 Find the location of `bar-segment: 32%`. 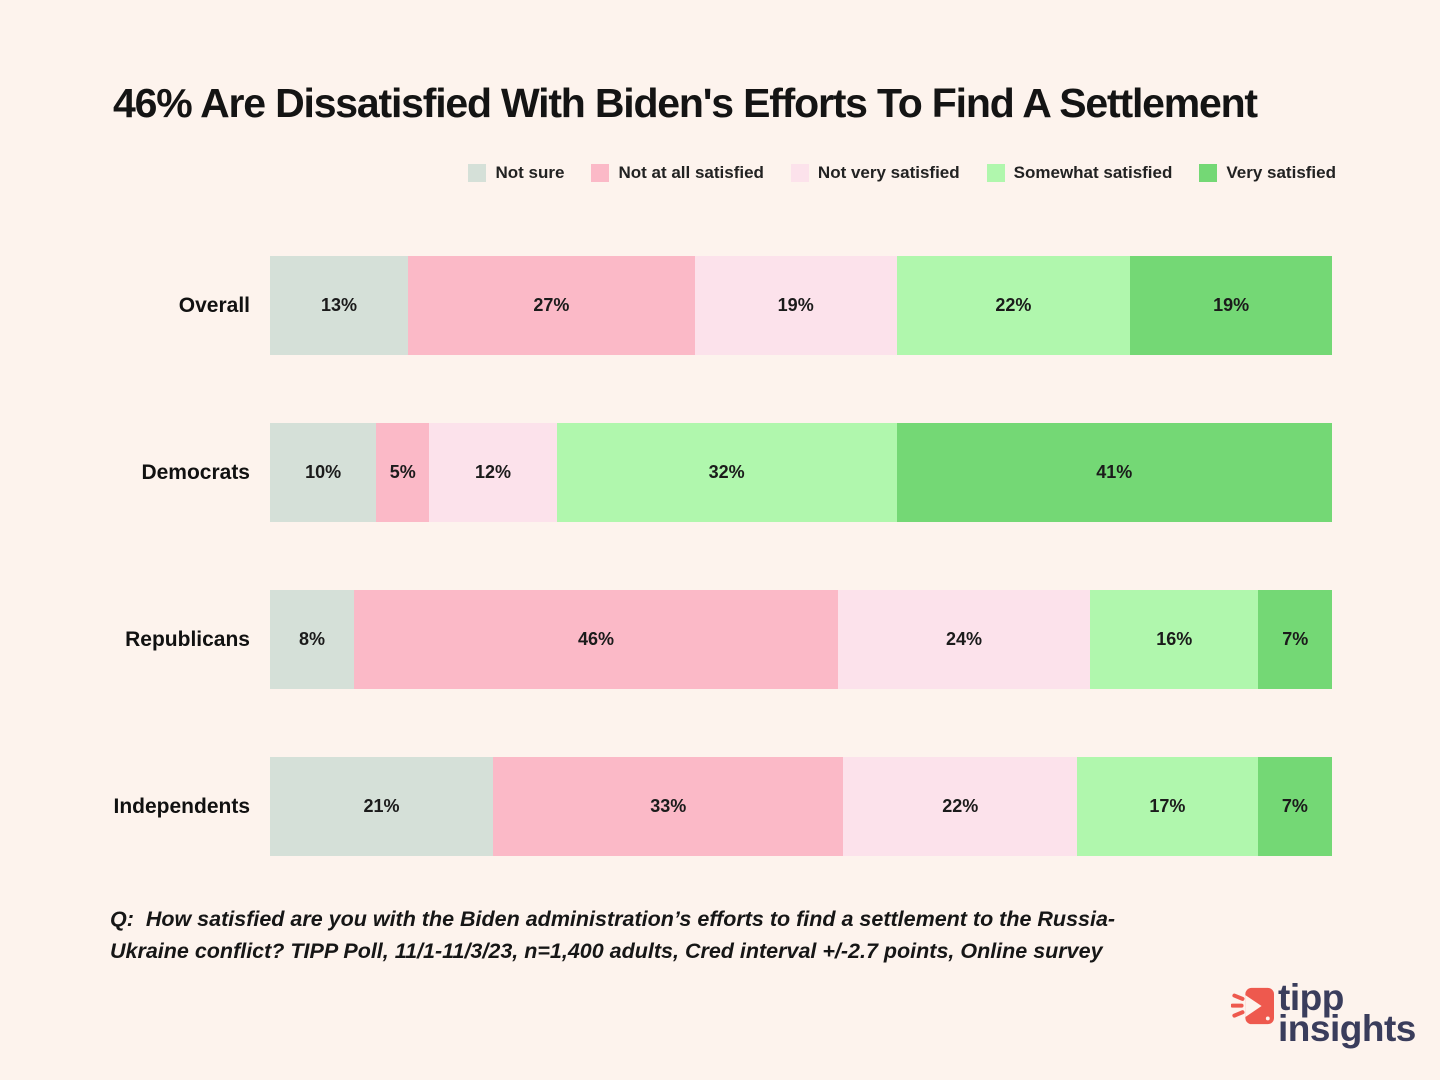

bar-segment: 32% is located at coordinates (726, 472).